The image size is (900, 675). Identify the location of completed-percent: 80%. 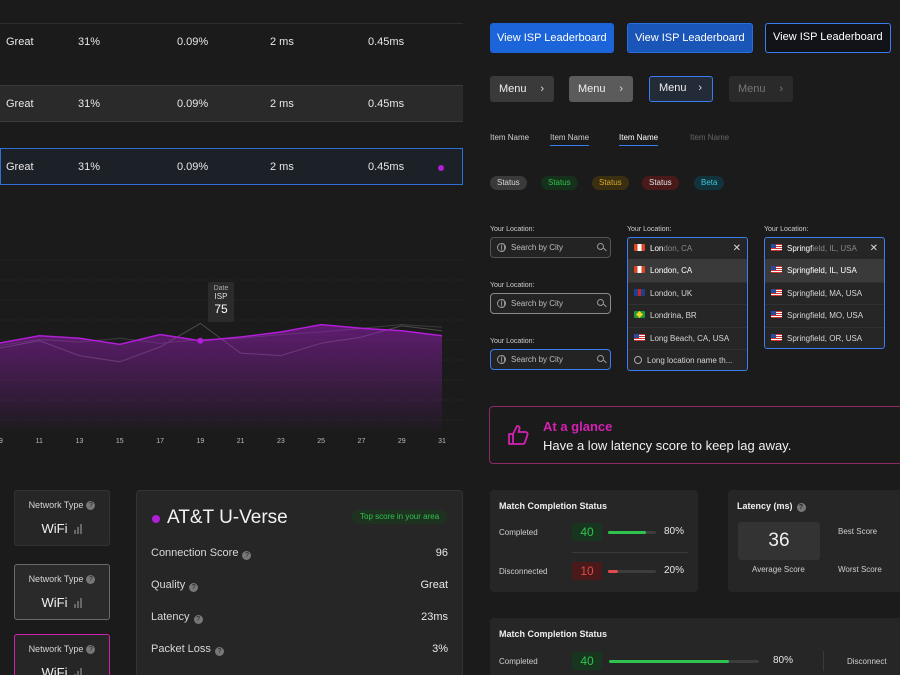
(783, 660).